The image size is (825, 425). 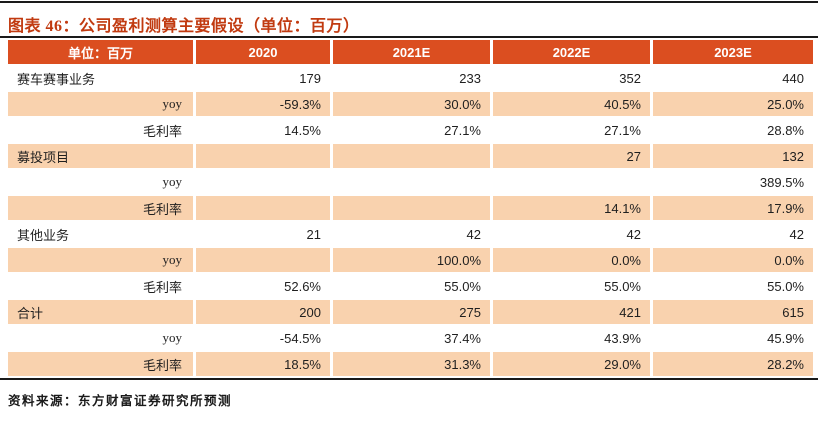 What do you see at coordinates (571, 364) in the screenshot?
I see `cell-value: 29.0%` at bounding box center [571, 364].